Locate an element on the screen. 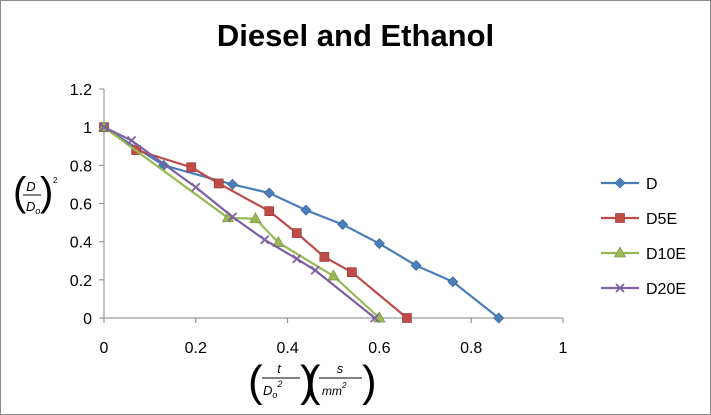 The image size is (711, 415). legend-label: D20E is located at coordinates (666, 289).